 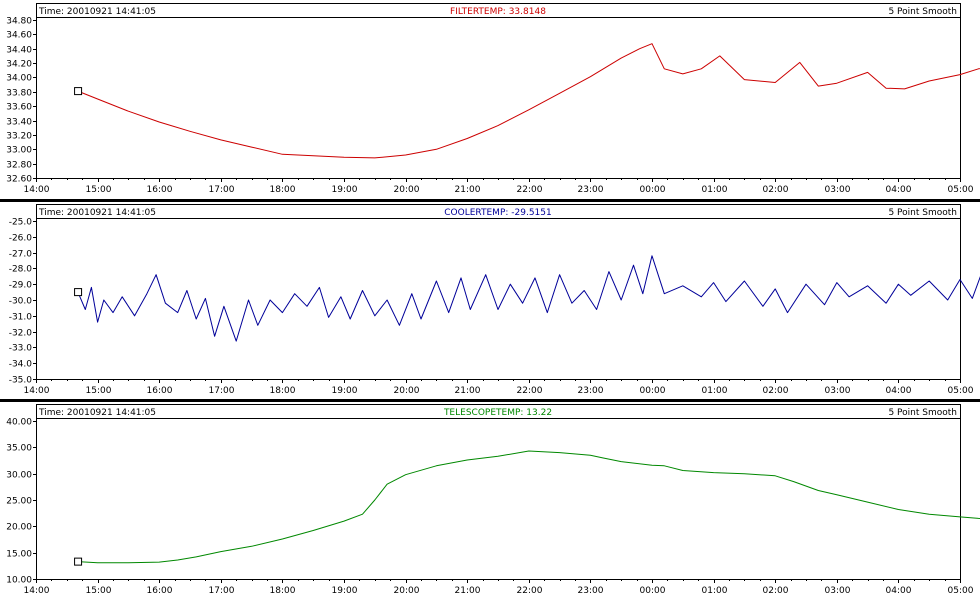 I want to click on y-tick-label: 30.00, so click(x=19, y=476).